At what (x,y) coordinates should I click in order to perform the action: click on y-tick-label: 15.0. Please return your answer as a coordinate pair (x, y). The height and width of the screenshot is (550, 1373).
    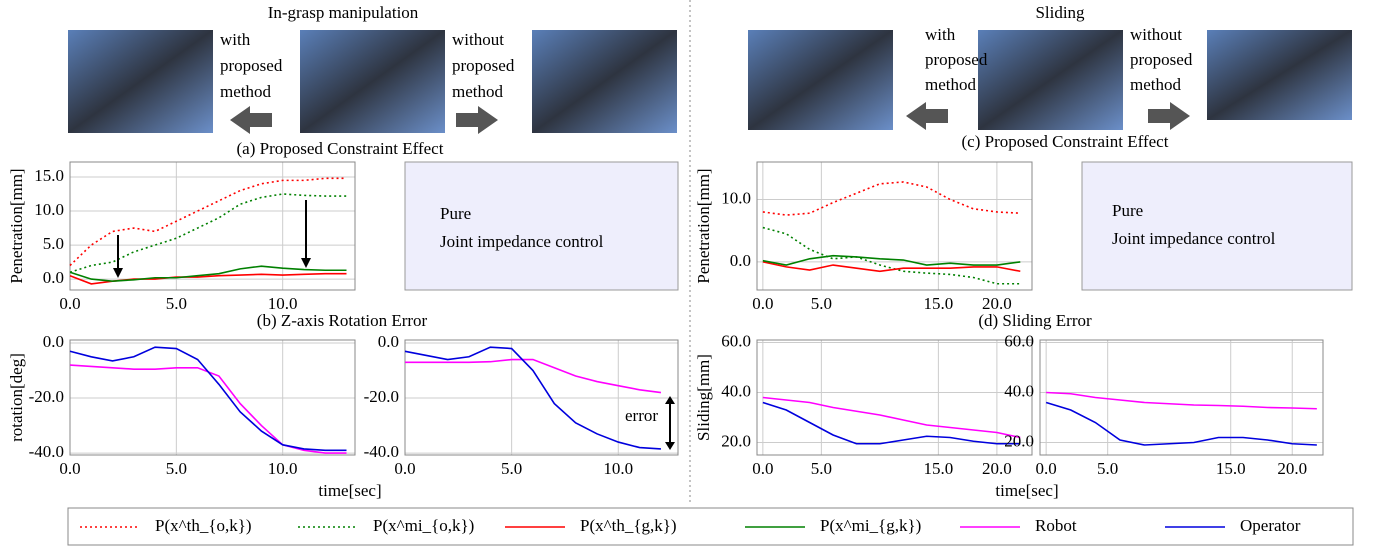
    Looking at the image, I should click on (49, 175).